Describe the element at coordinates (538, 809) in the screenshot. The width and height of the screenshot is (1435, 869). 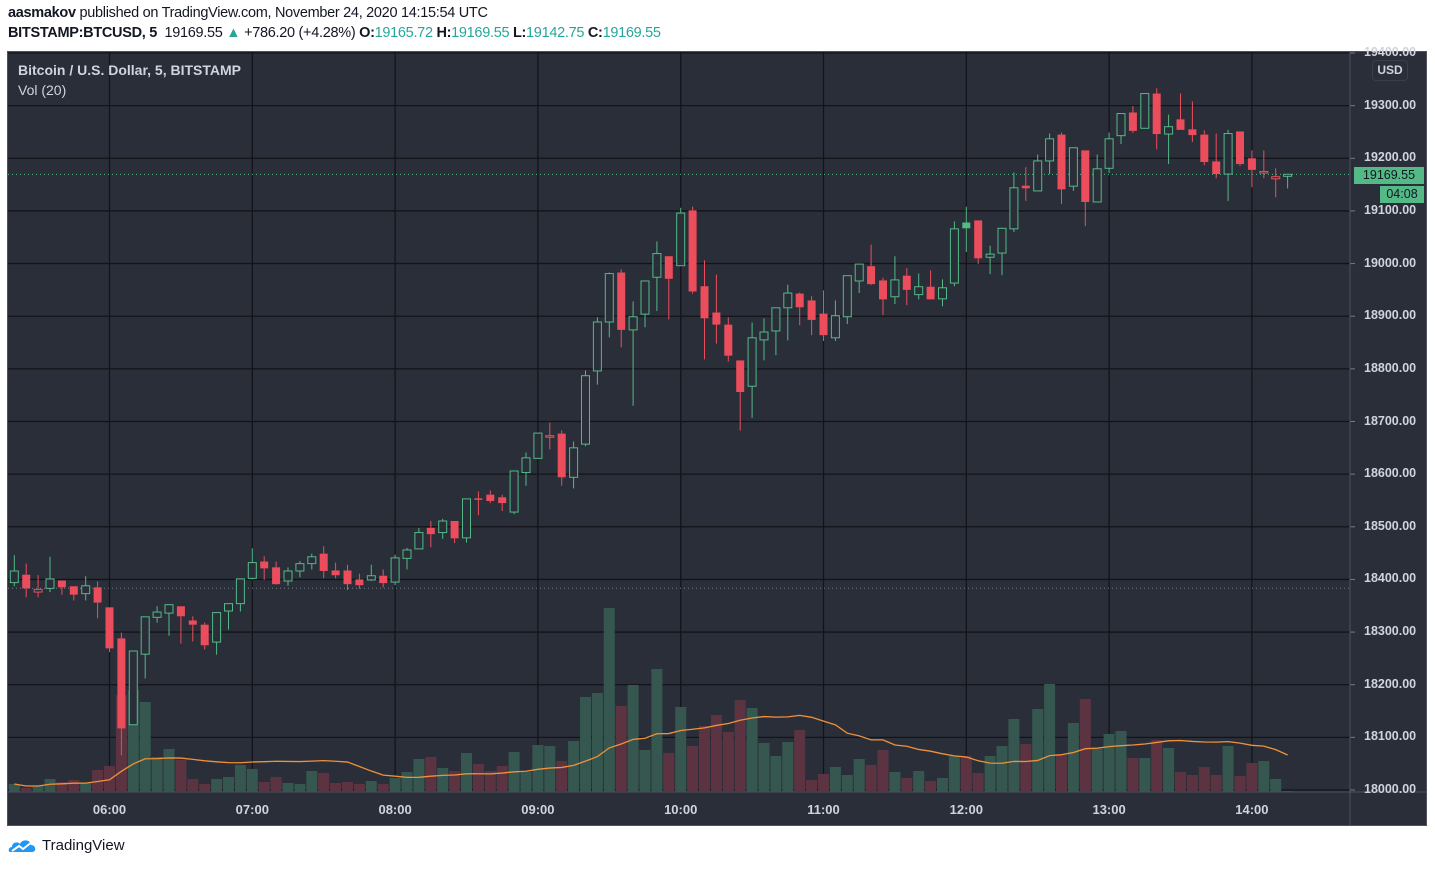
I see `time-tick-label: 09:00` at that location.